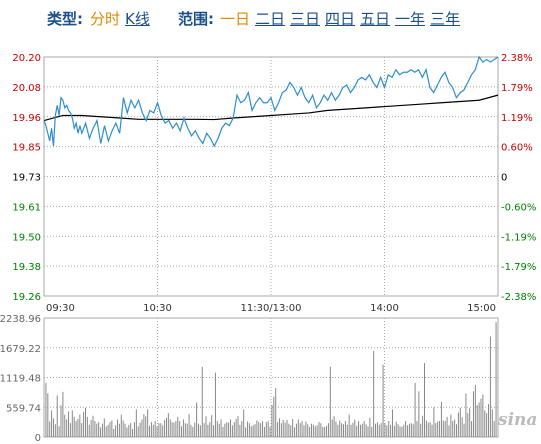 This screenshot has width=541, height=444. Describe the element at coordinates (340, 19) in the screenshot. I see `range-tab-4day: 四日` at that location.